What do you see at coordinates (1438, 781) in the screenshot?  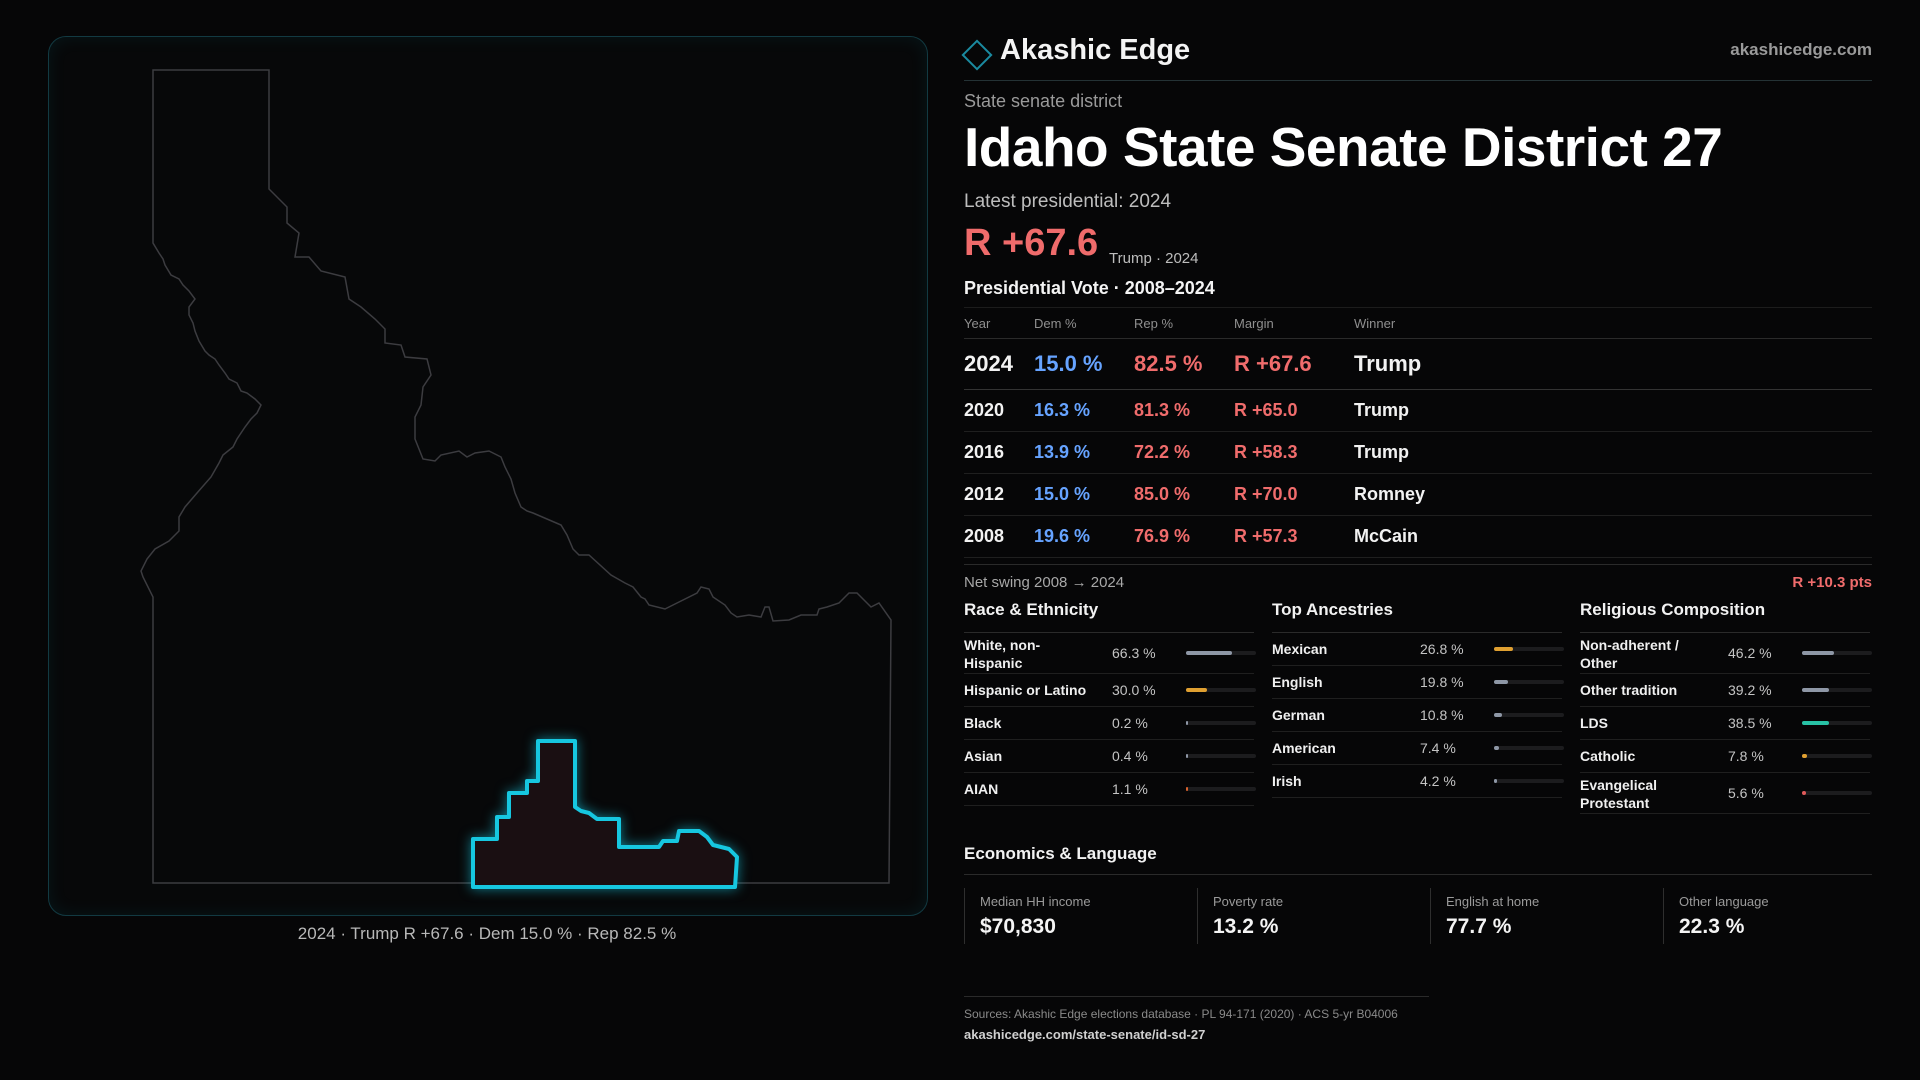 I see `item-value: 4.2 %` at bounding box center [1438, 781].